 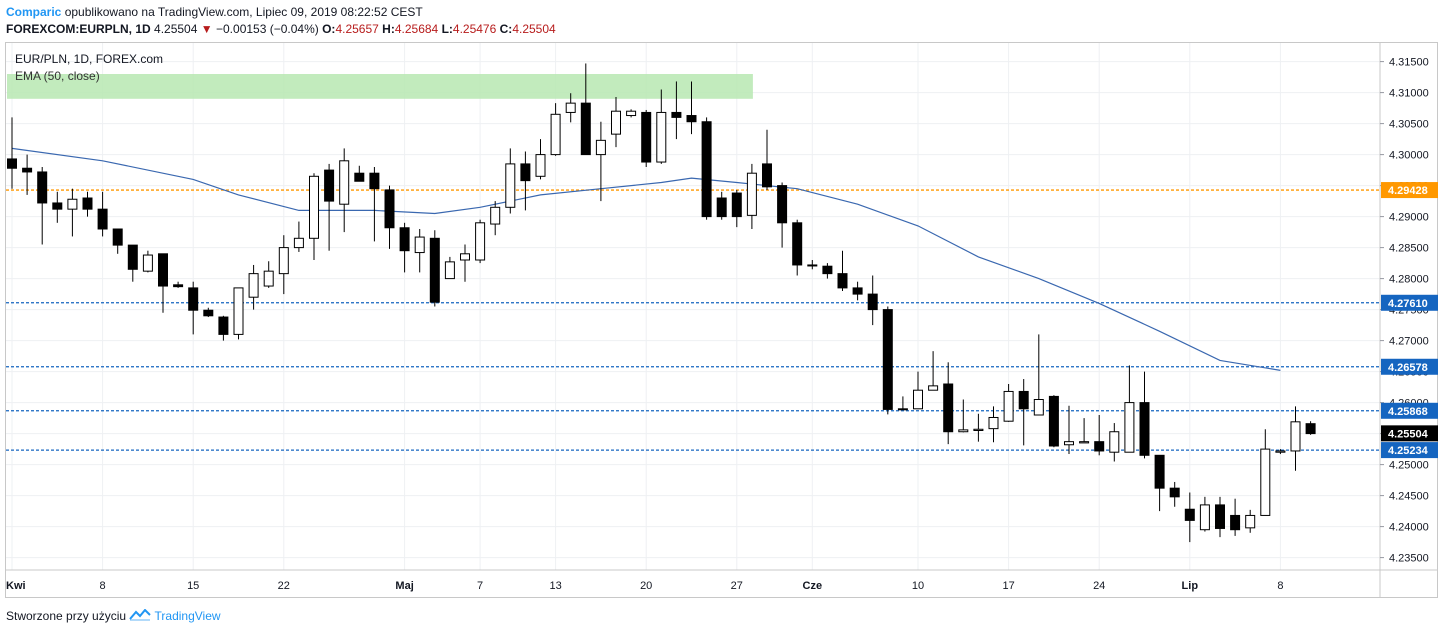 I want to click on x-tick-label: 8, so click(x=1280, y=586).